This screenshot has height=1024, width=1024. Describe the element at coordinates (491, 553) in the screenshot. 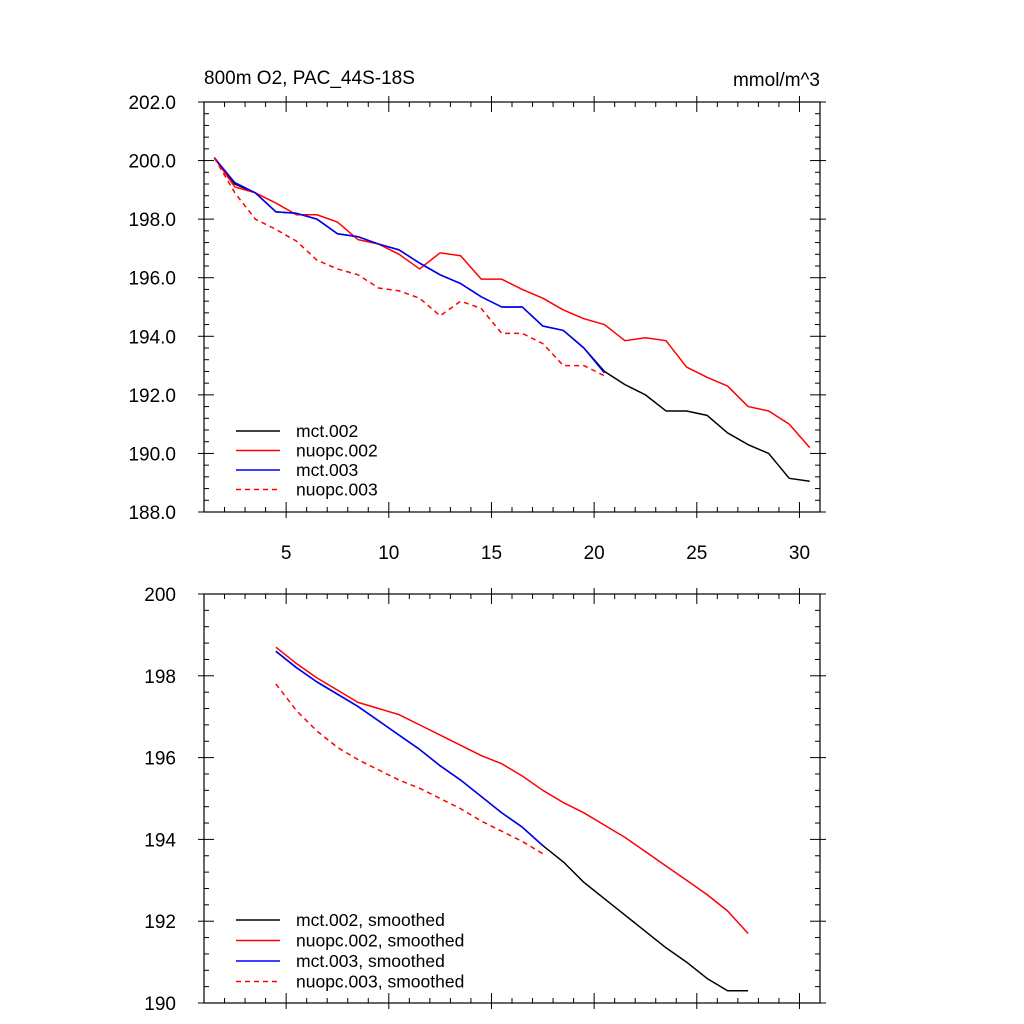

I see `top-x-tick-label: 15` at that location.